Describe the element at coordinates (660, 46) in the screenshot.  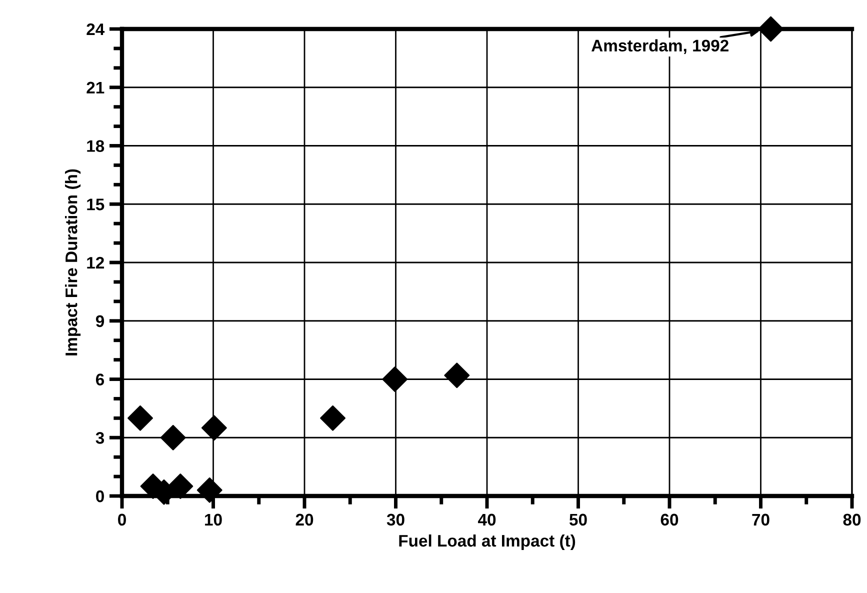
I see `annotation: Amsterdam, 1992` at that location.